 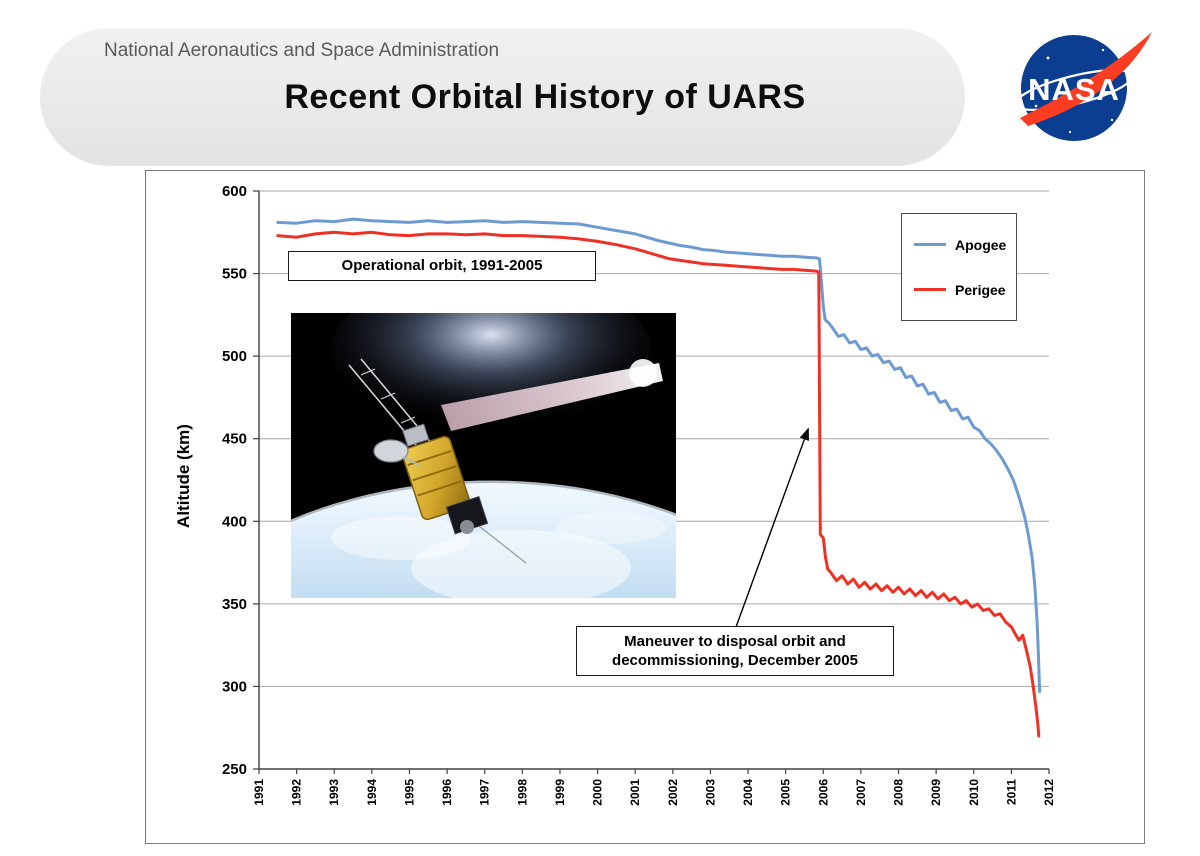 I want to click on nasa-logo-graphic: NASA, so click(x=1083, y=86).